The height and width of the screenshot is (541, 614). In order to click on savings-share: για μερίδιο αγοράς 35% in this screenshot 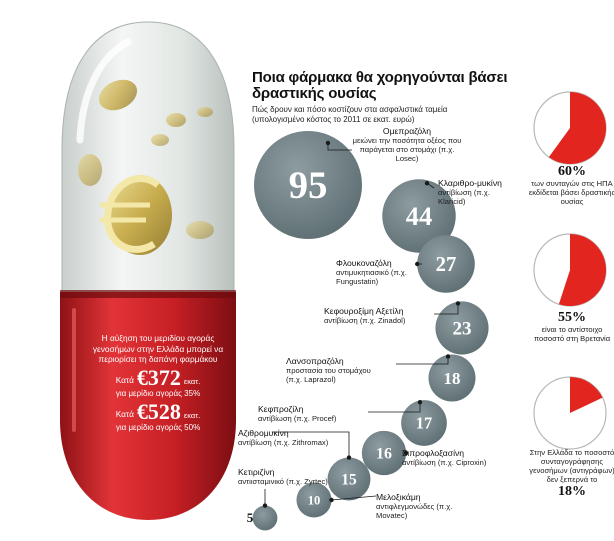, I will do `click(158, 393)`.